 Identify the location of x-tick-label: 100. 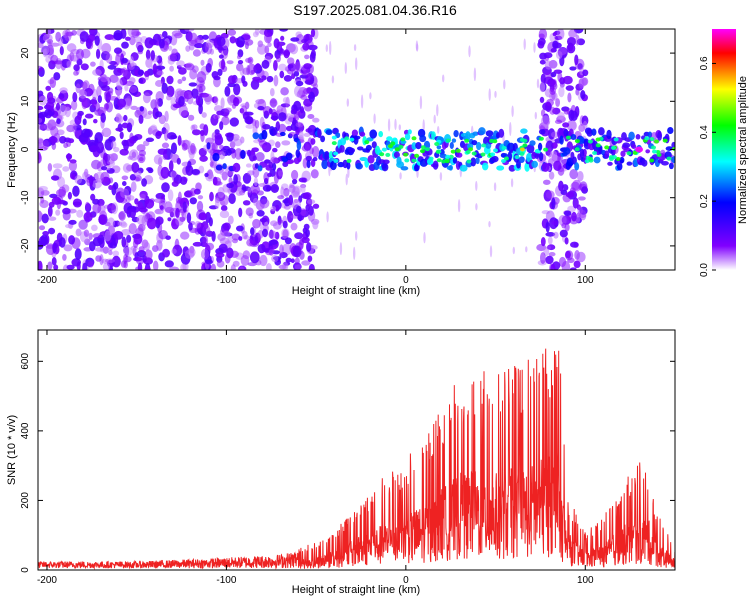
(585, 580).